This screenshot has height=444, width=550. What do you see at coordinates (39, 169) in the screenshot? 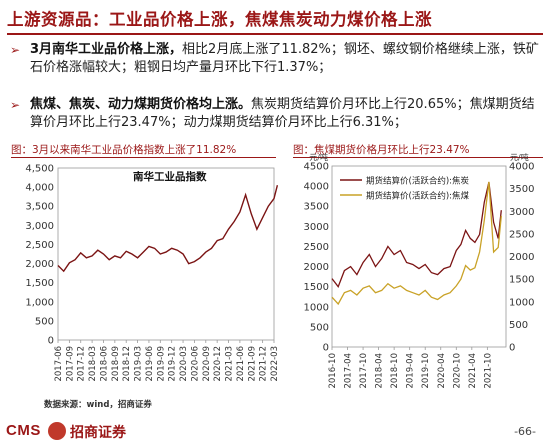
I see `y-tick-label: 4,500` at bounding box center [39, 169].